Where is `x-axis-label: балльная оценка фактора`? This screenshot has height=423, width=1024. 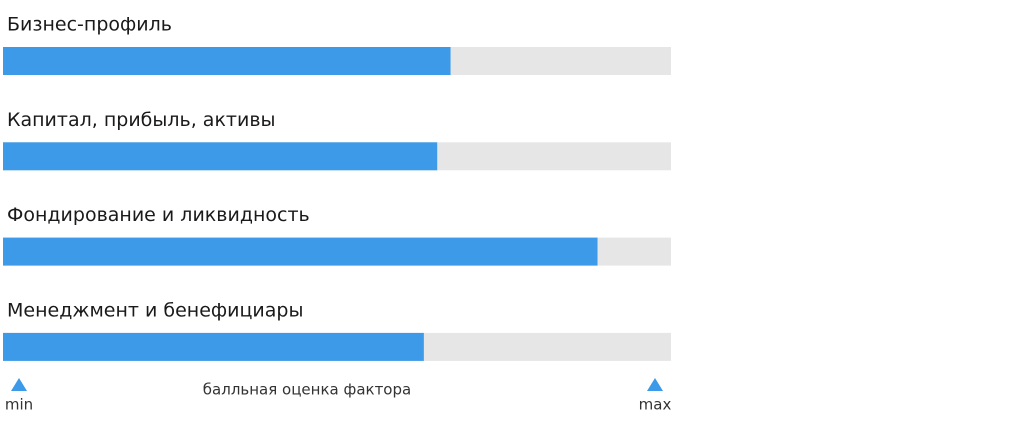
x-axis-label: балльная оценка фактора is located at coordinates (307, 390).